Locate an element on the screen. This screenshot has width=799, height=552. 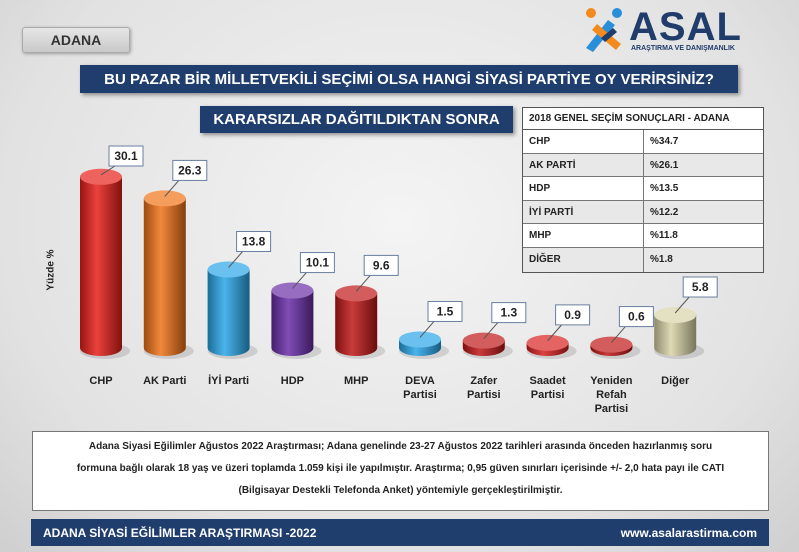
party-cell: İYİ PARTİ is located at coordinates (583, 212).